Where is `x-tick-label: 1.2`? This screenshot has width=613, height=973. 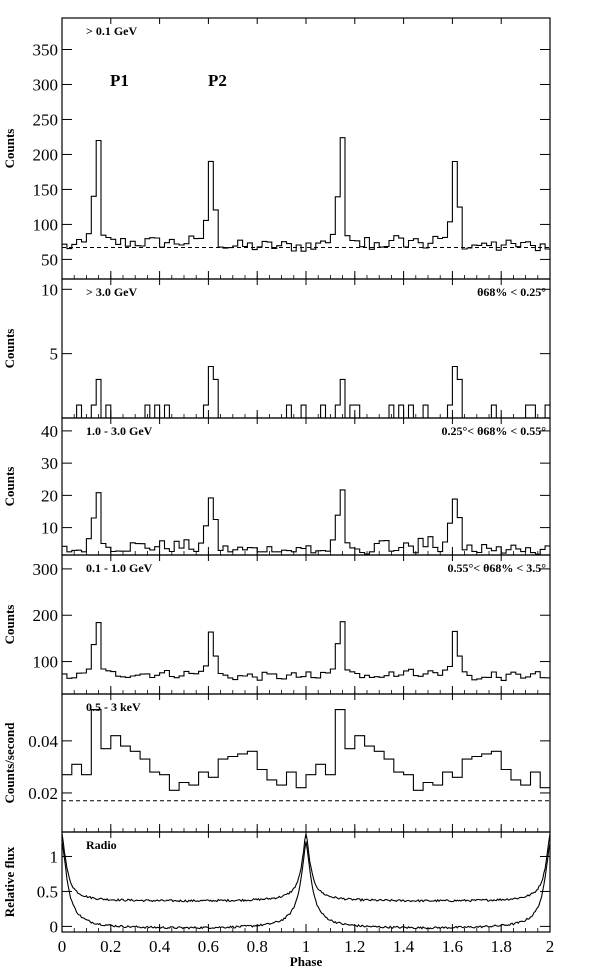 x-tick-label: 1.2 is located at coordinates (354, 946).